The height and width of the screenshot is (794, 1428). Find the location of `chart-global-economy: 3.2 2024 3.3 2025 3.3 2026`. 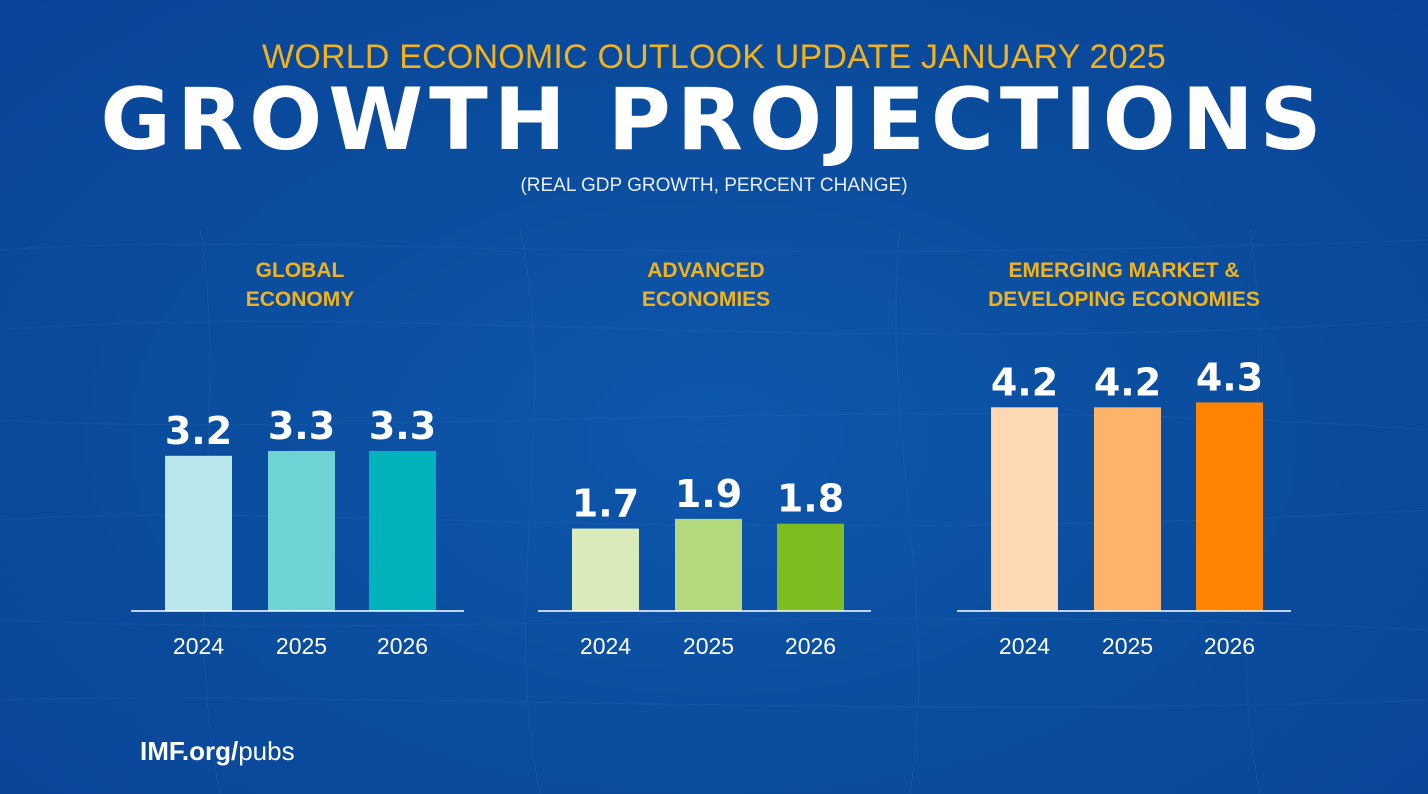

chart-global-economy: 3.2 2024 3.3 2025 3.3 2026 is located at coordinates (297, 531).